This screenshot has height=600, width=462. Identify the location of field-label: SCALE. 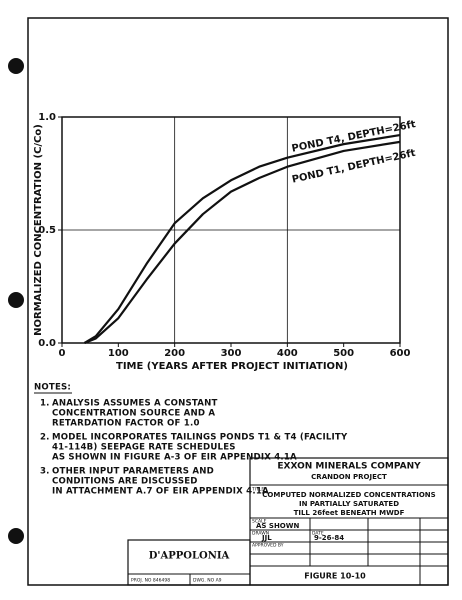
(259, 522).